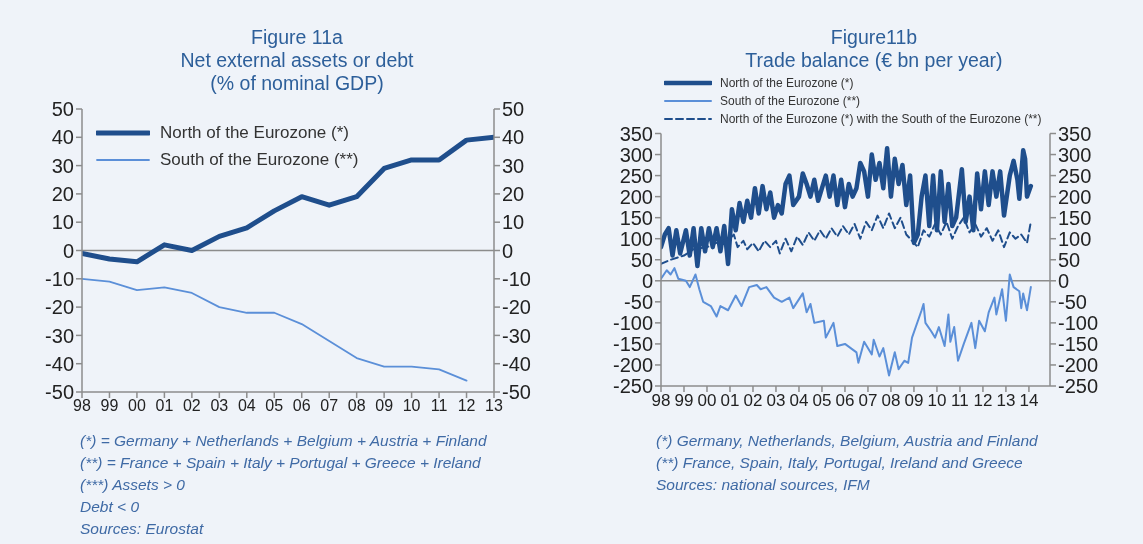 This screenshot has height=544, width=1143. What do you see at coordinates (1075, 175) in the screenshot?
I see `y2-tick-label: 250` at bounding box center [1075, 175].